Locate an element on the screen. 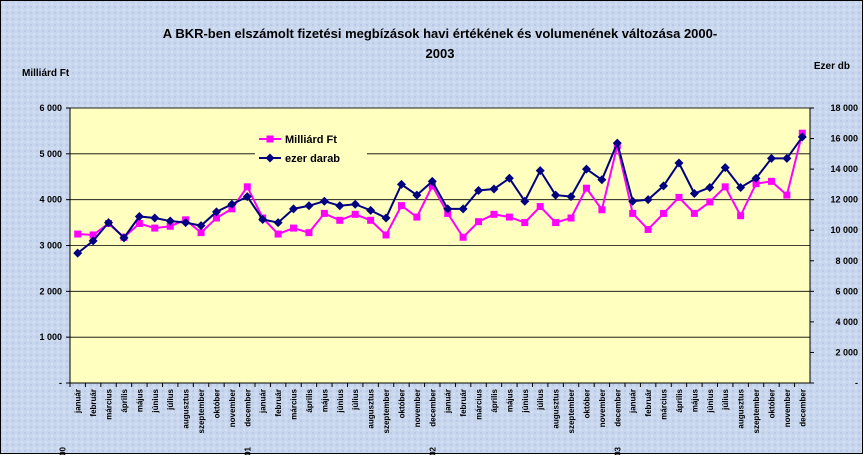 The image size is (864, 460). y2-tick-label: 18 000 is located at coordinates (844, 108).